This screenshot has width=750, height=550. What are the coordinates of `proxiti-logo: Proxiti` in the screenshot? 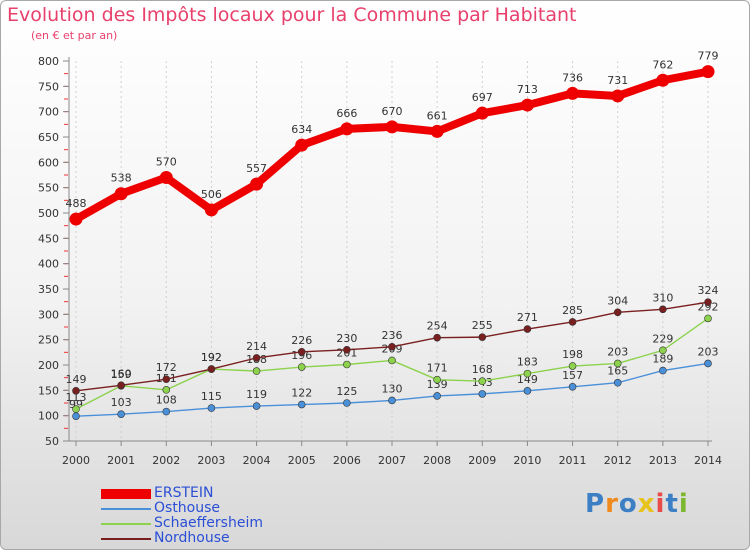 It's located at (637, 504).